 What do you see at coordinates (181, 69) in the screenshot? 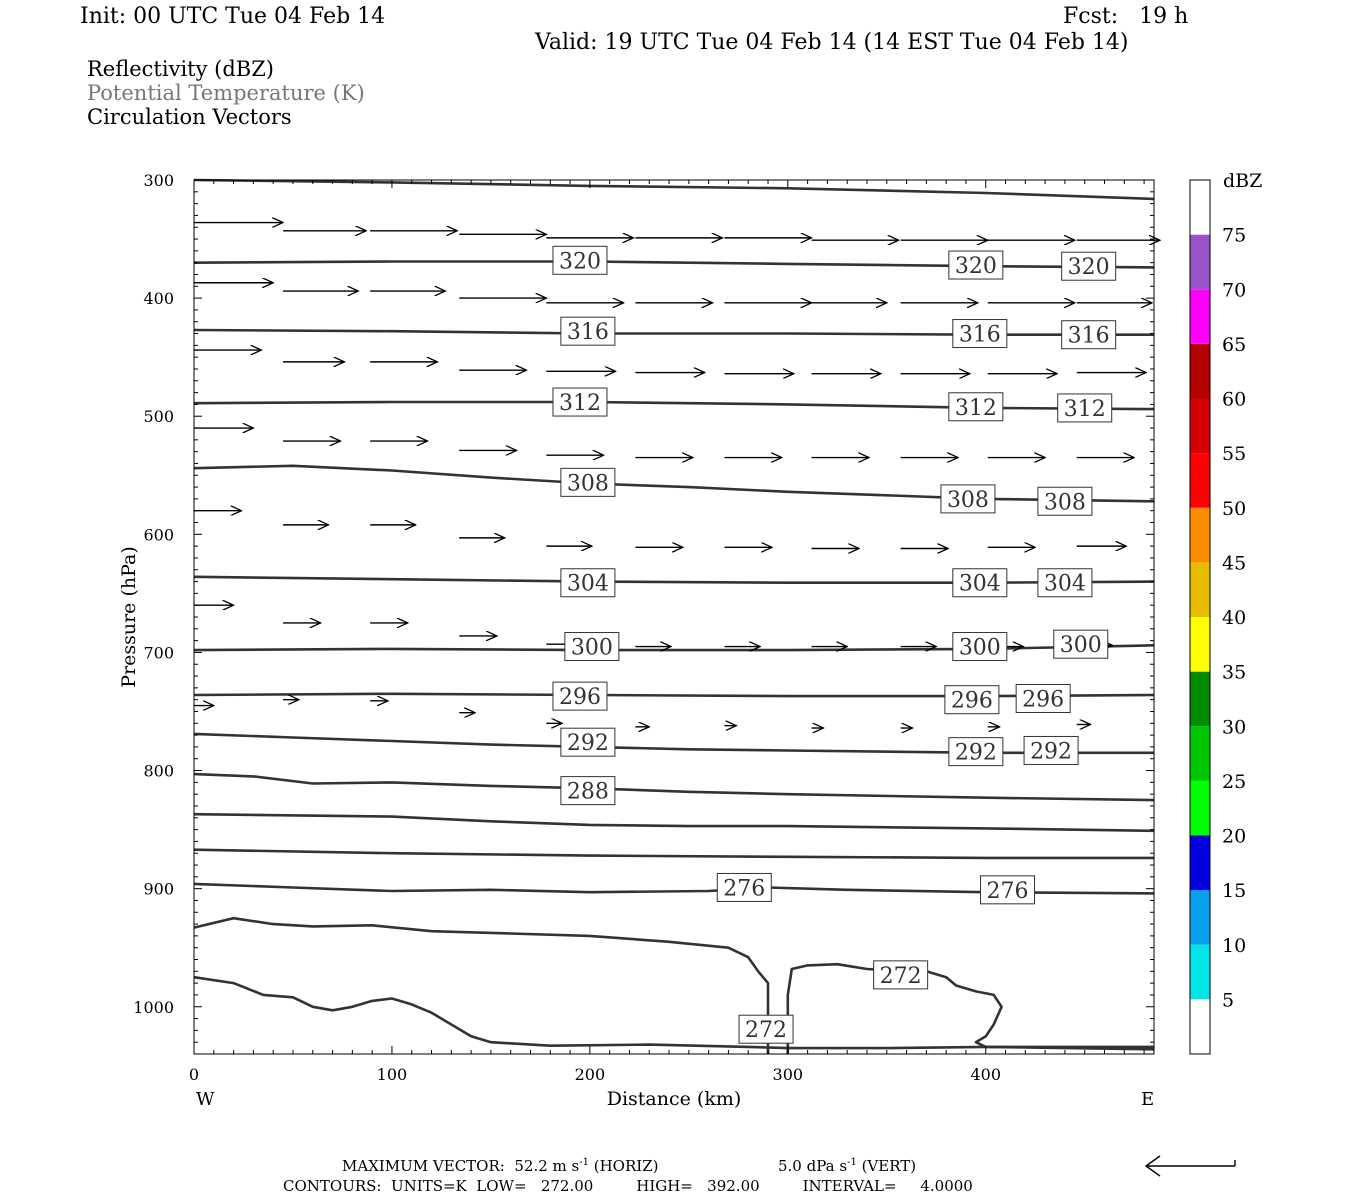
I see `field-reflectivity: Reflectivity (dBZ)` at bounding box center [181, 69].